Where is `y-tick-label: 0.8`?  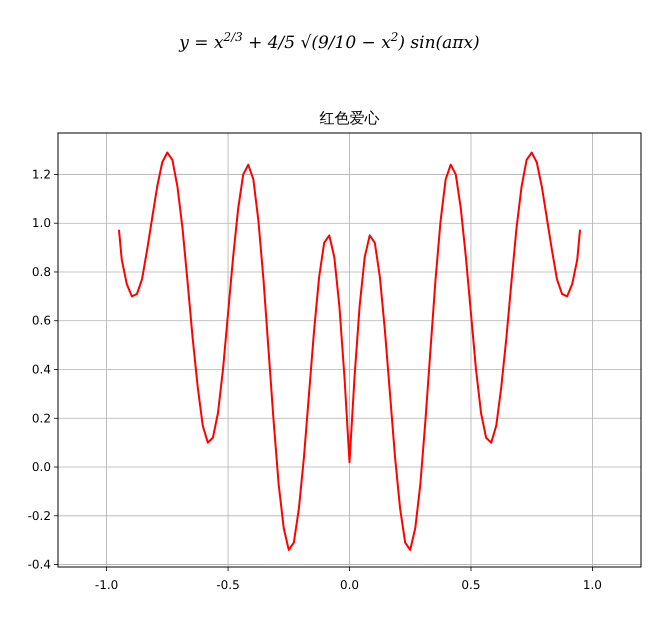 y-tick-label: 0.8 is located at coordinates (41, 271).